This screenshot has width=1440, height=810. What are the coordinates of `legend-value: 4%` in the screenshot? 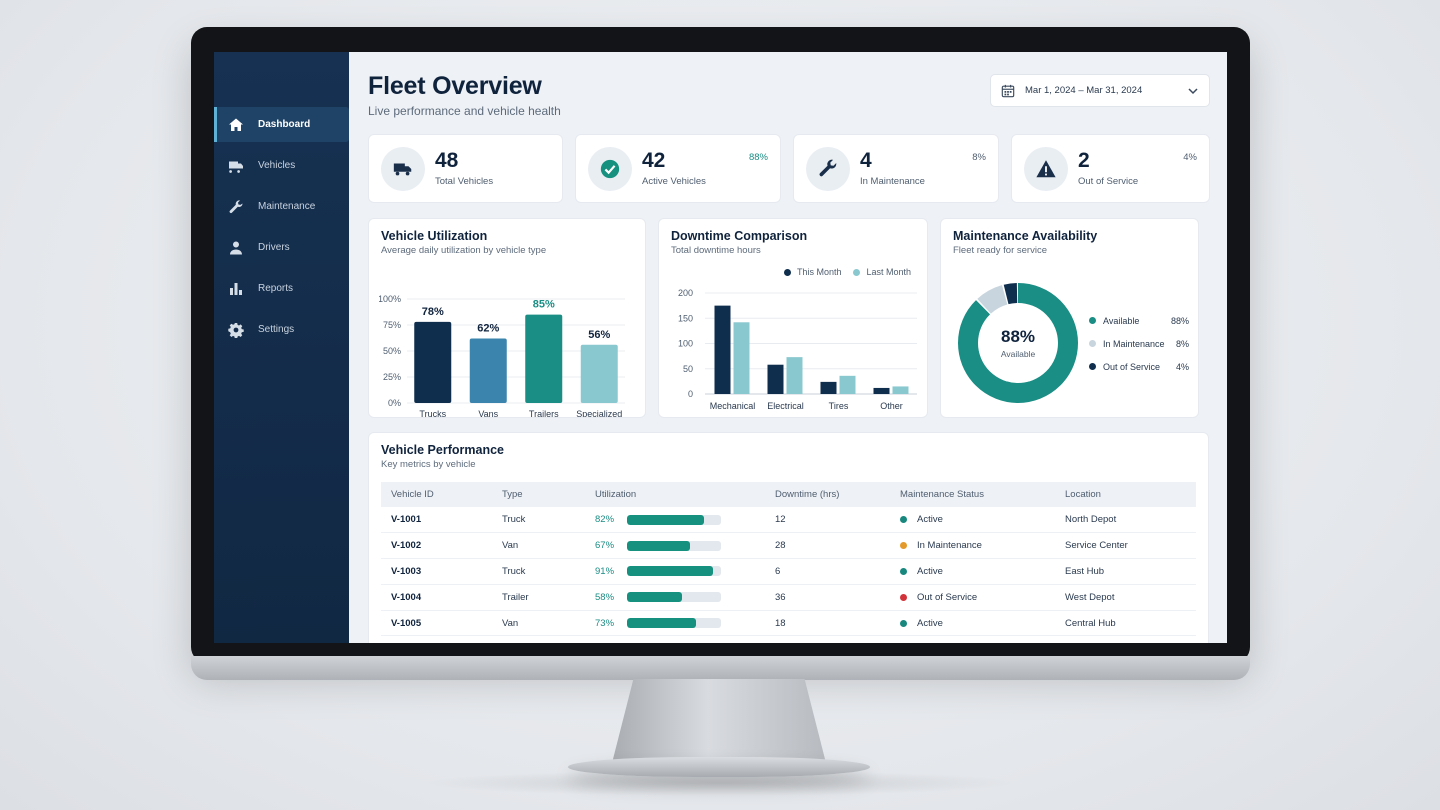 It's located at (1182, 366).